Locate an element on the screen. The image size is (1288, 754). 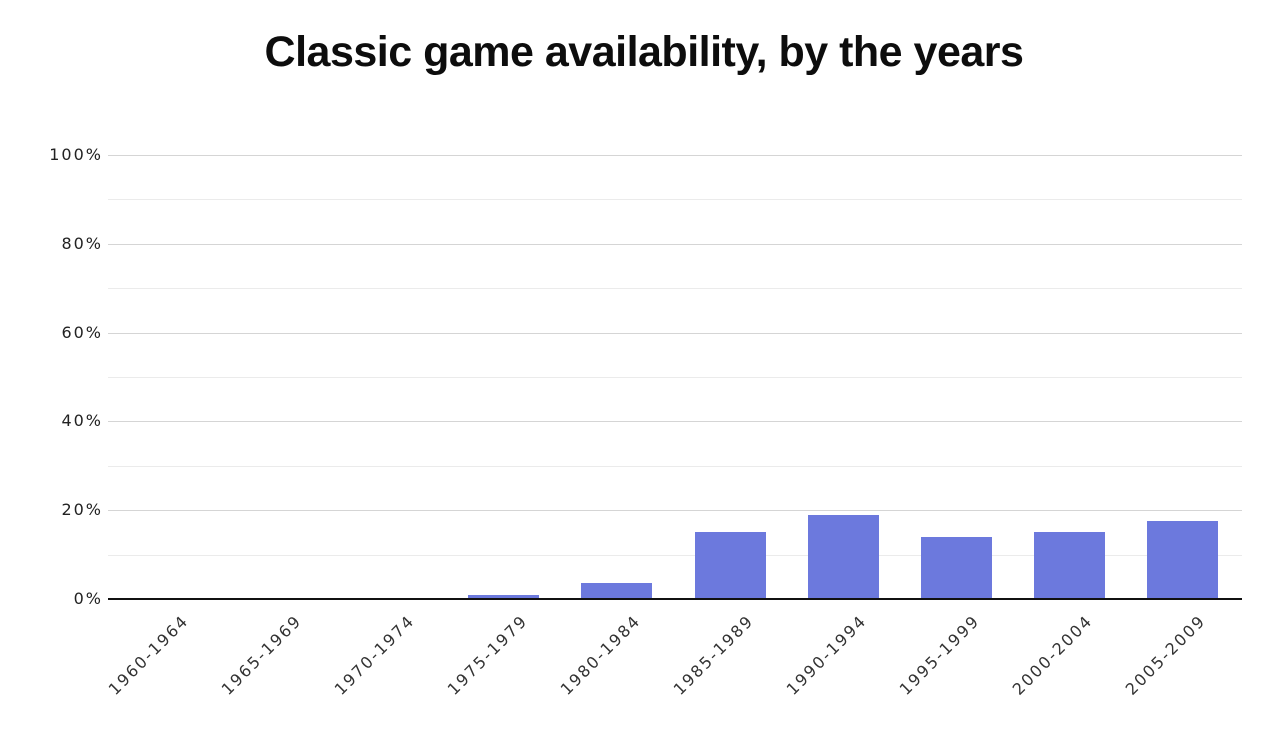
bar-1990-1994 is located at coordinates (843, 557).